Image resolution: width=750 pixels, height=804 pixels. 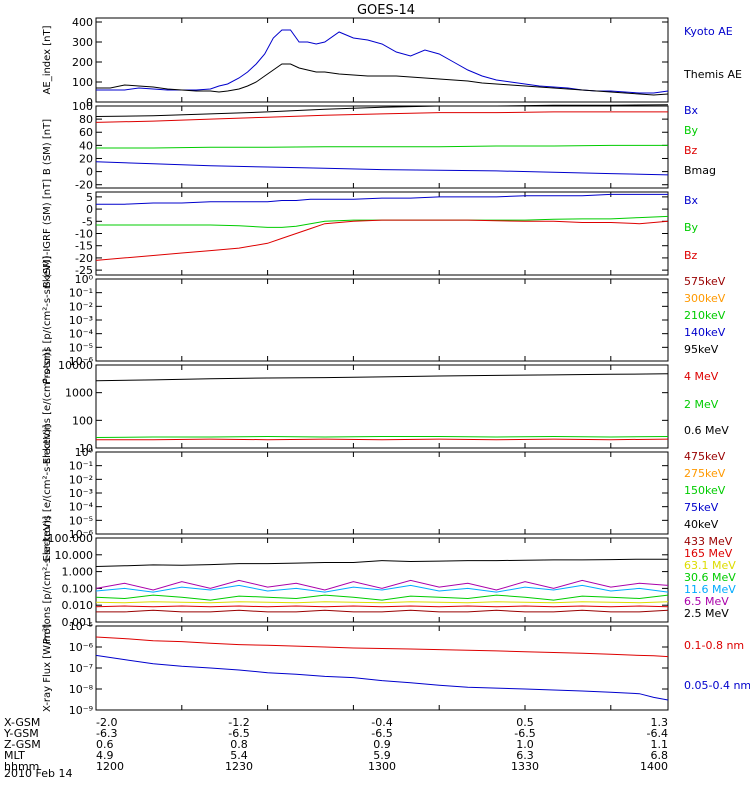 I want to click on legend-entry: 300keV, so click(x=705, y=298).